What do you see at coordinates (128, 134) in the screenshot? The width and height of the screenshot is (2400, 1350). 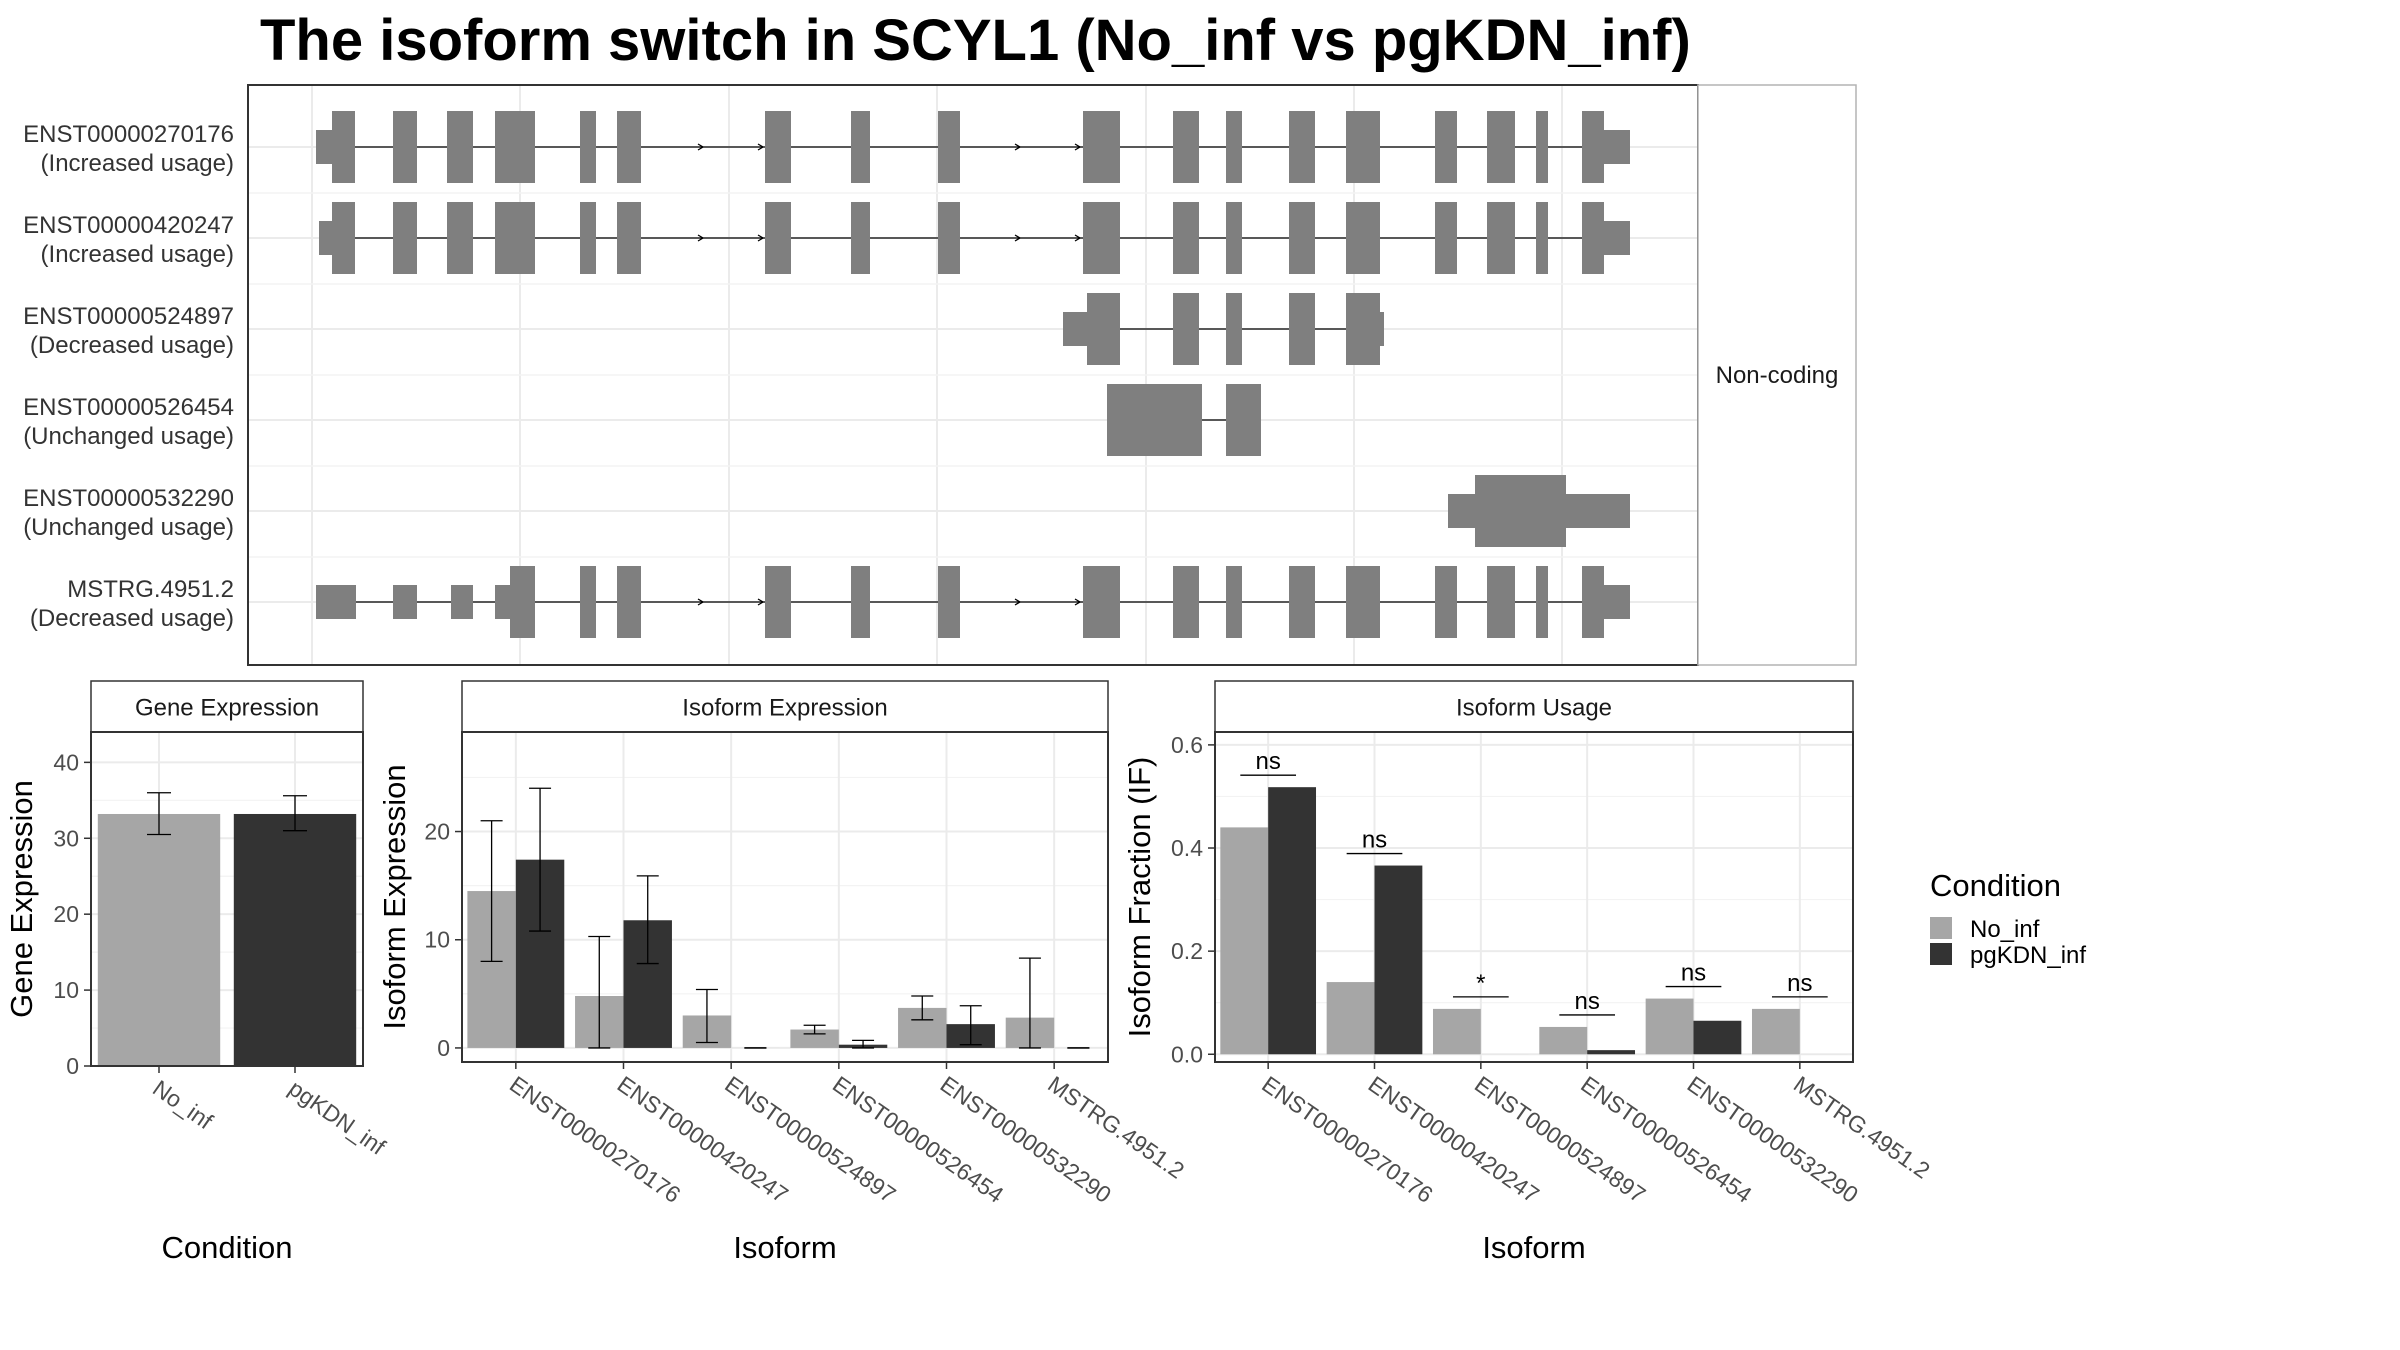 I see `transcript-id-label: ENST00000270176` at bounding box center [128, 134].